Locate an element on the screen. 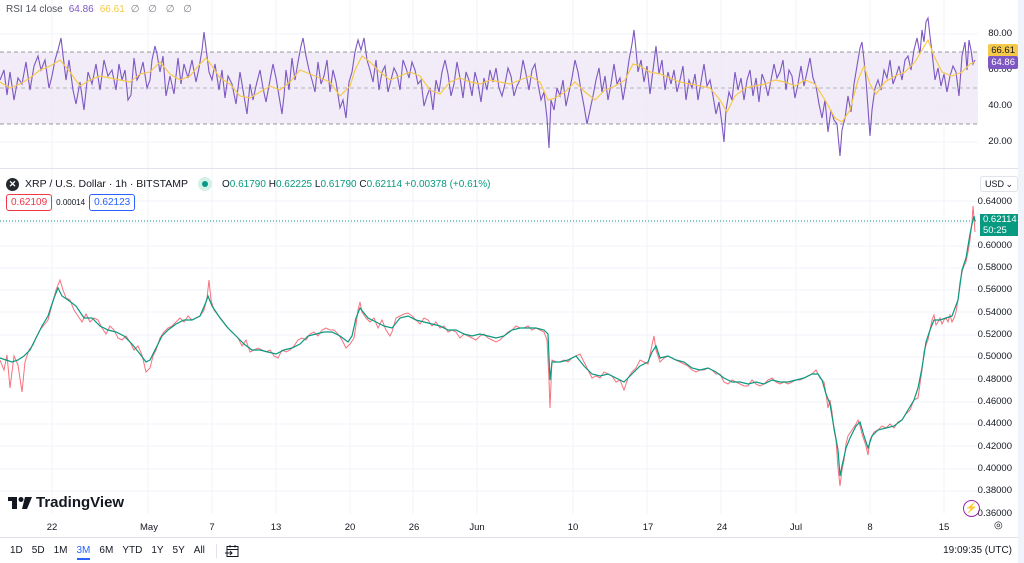 The width and height of the screenshot is (1024, 563). range-1d-button: 1D is located at coordinates (16, 550).